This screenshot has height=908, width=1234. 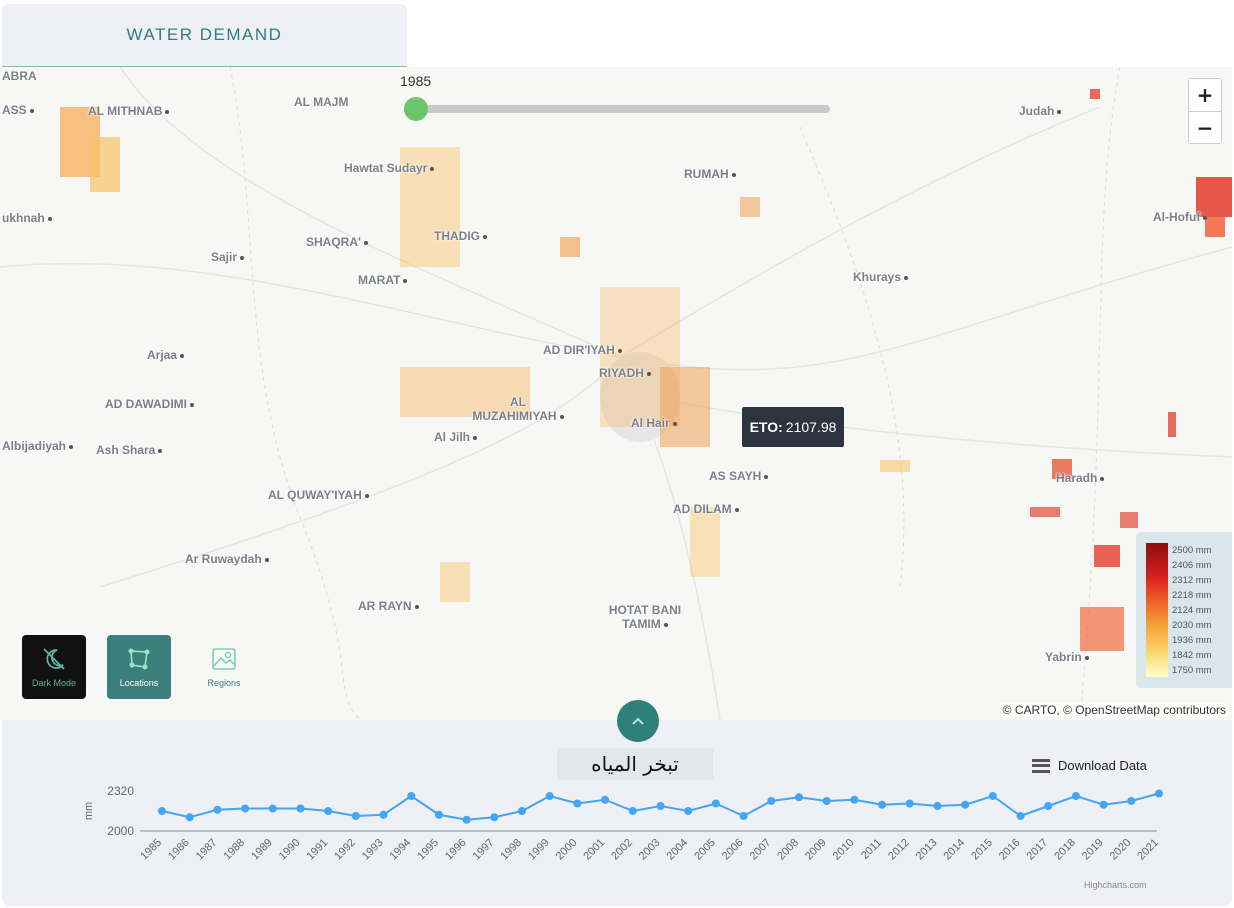 What do you see at coordinates (224, 659) in the screenshot?
I see `regions-icon` at bounding box center [224, 659].